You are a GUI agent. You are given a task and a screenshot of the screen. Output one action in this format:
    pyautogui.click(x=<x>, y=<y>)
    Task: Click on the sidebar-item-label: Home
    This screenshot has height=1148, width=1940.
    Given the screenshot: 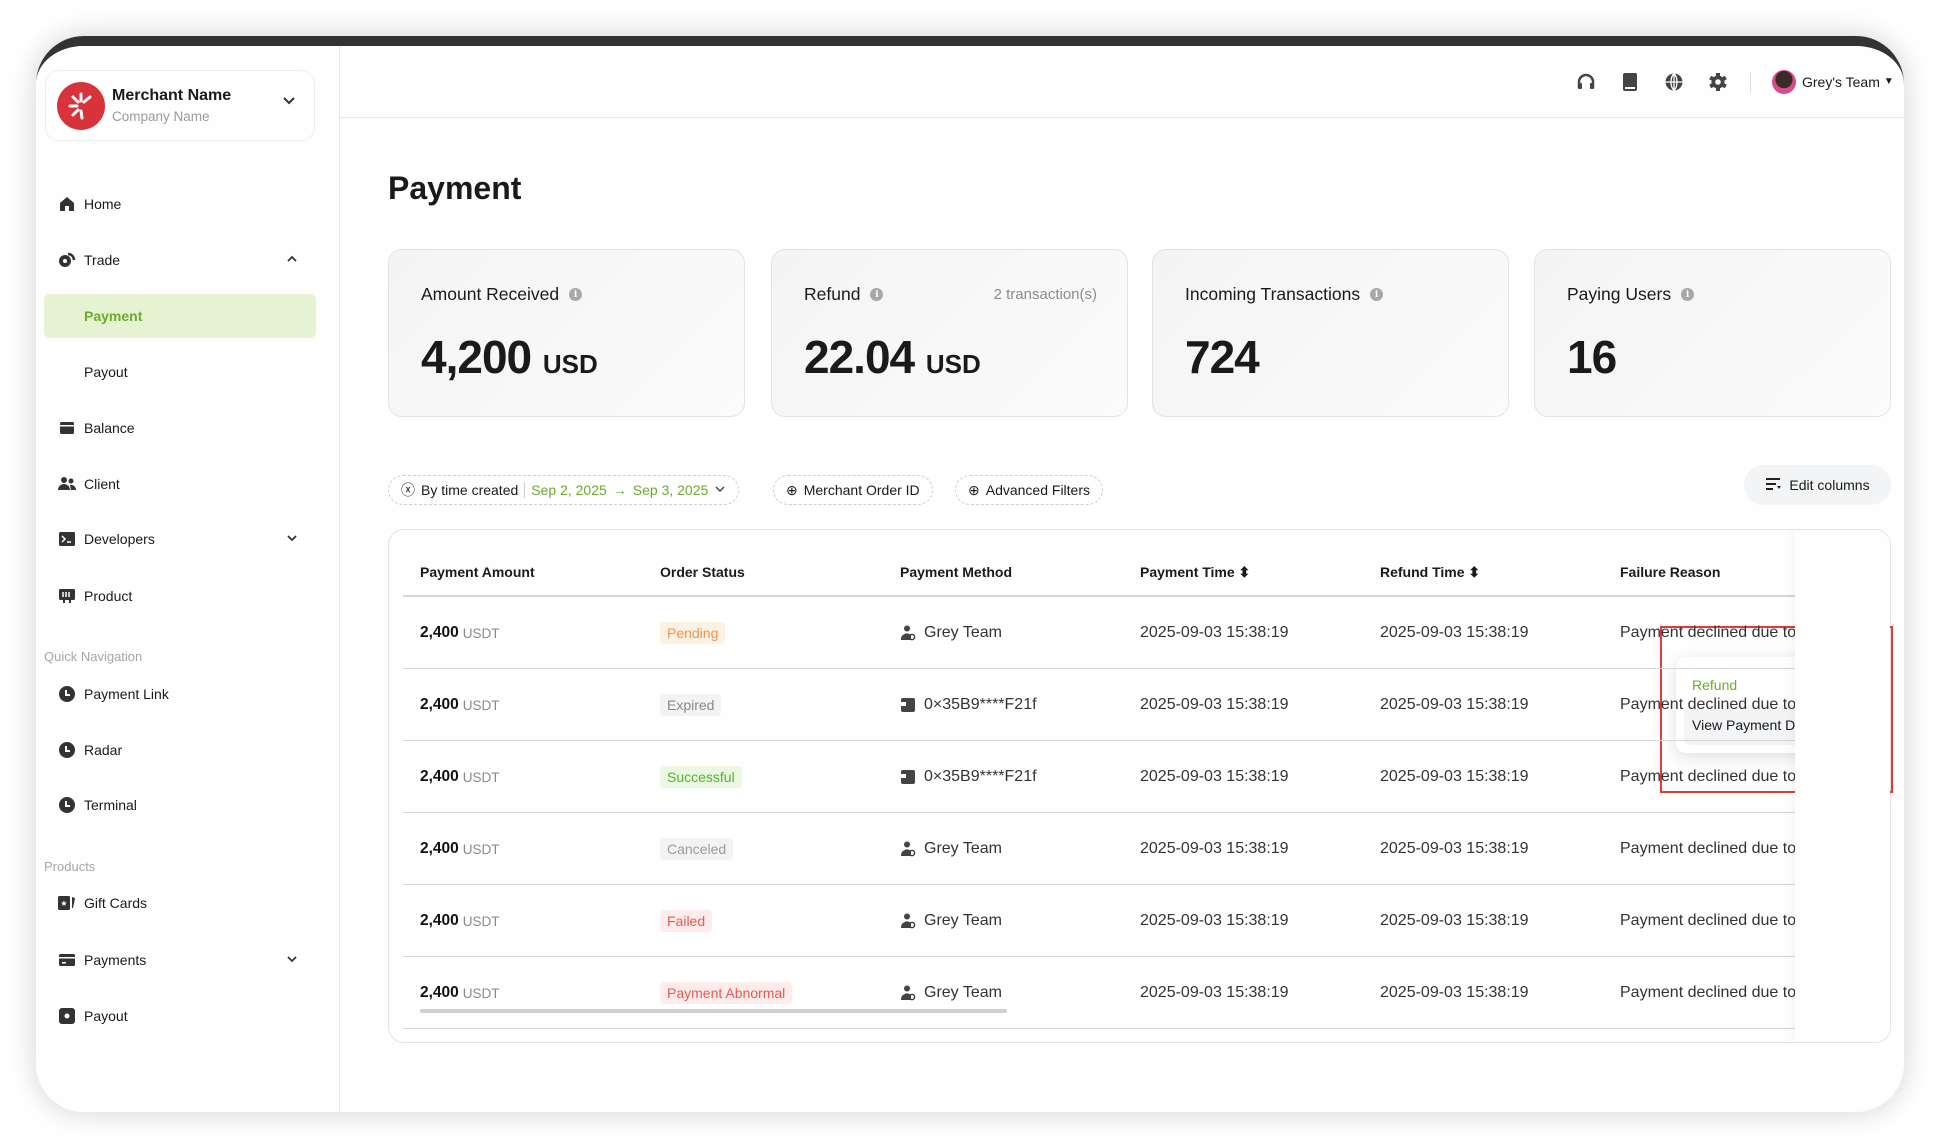 What is the action you would take?
    pyautogui.click(x=103, y=204)
    